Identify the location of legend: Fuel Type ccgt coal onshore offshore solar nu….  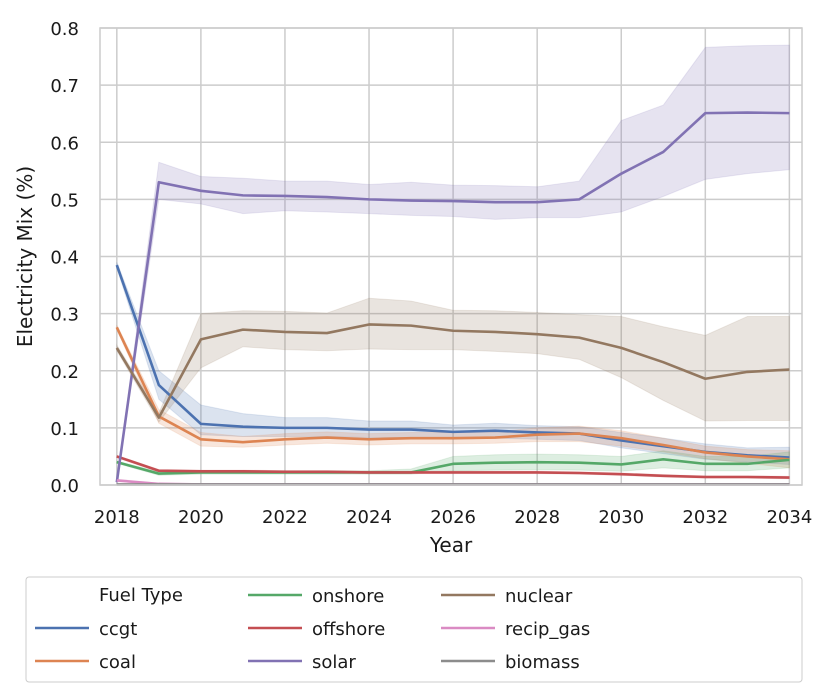
(414, 629).